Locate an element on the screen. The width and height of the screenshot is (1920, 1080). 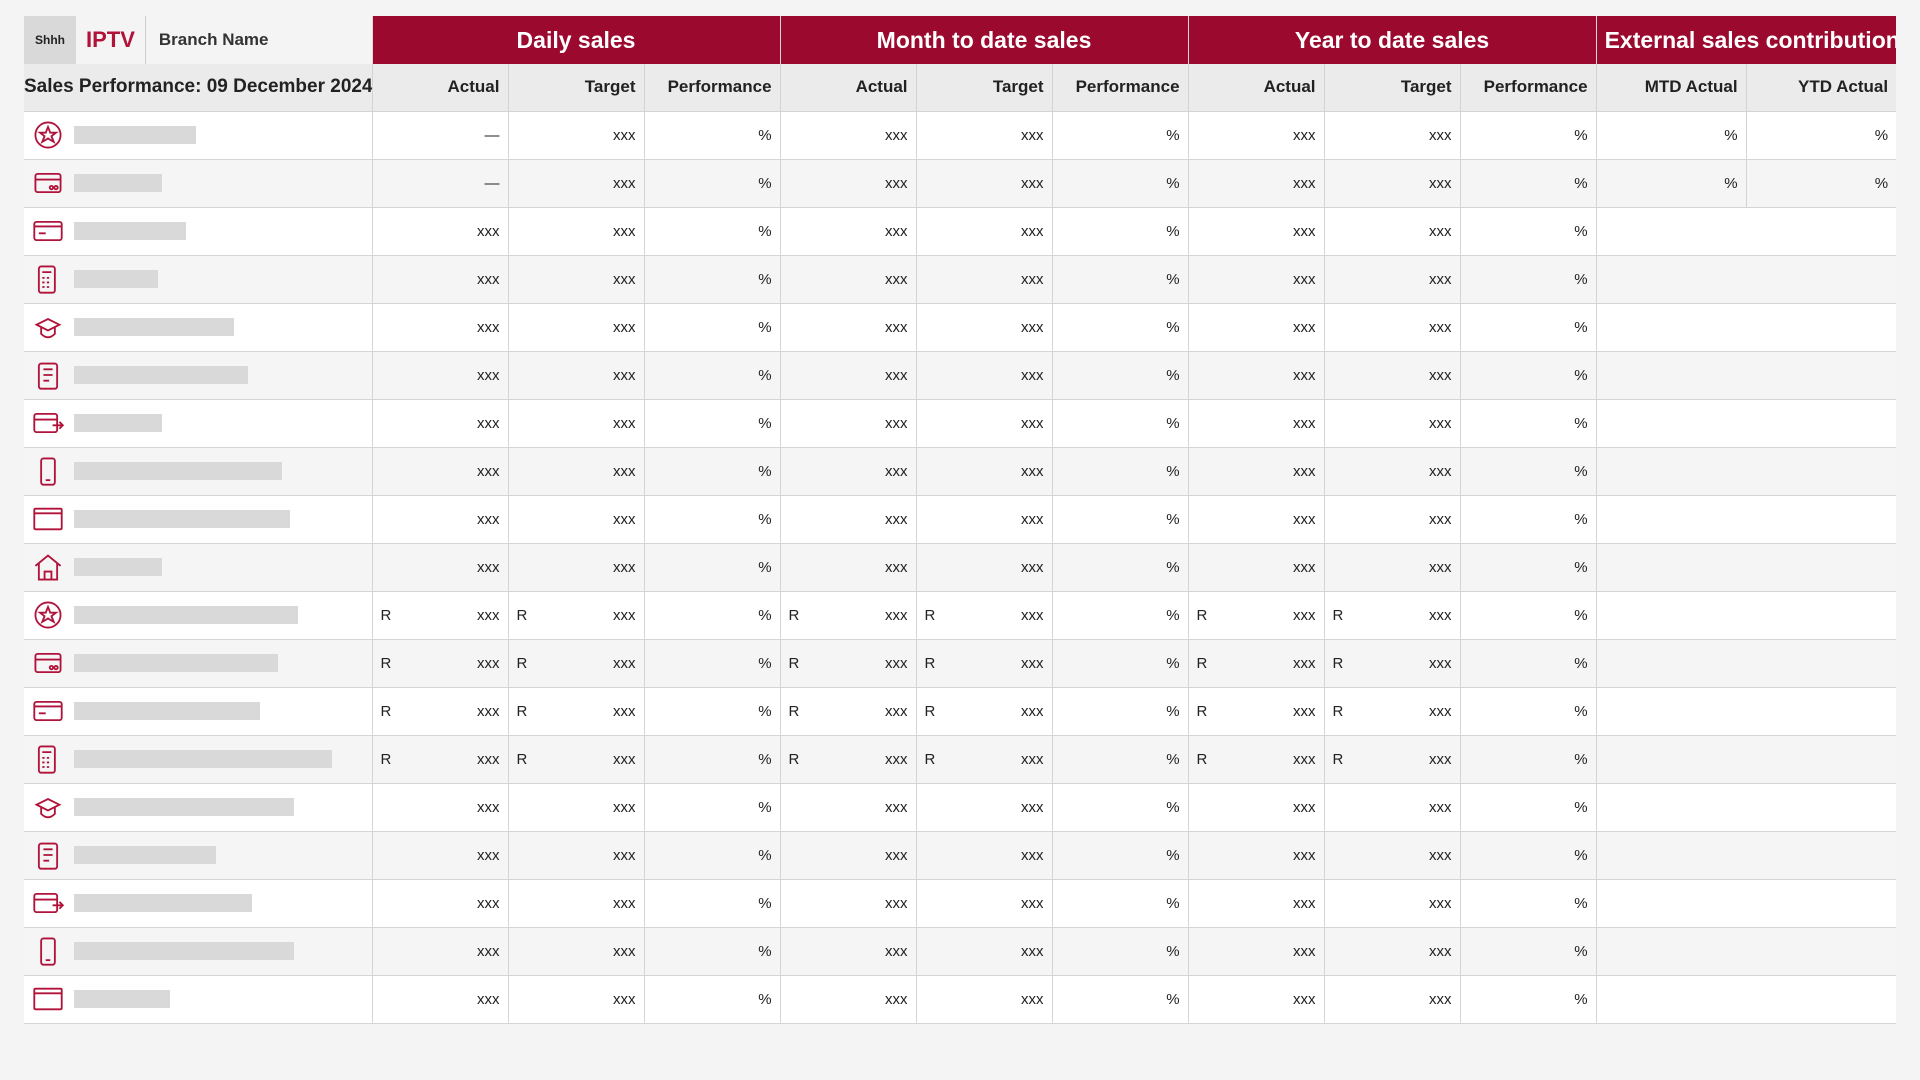
column-header: Target is located at coordinates (1392, 88).